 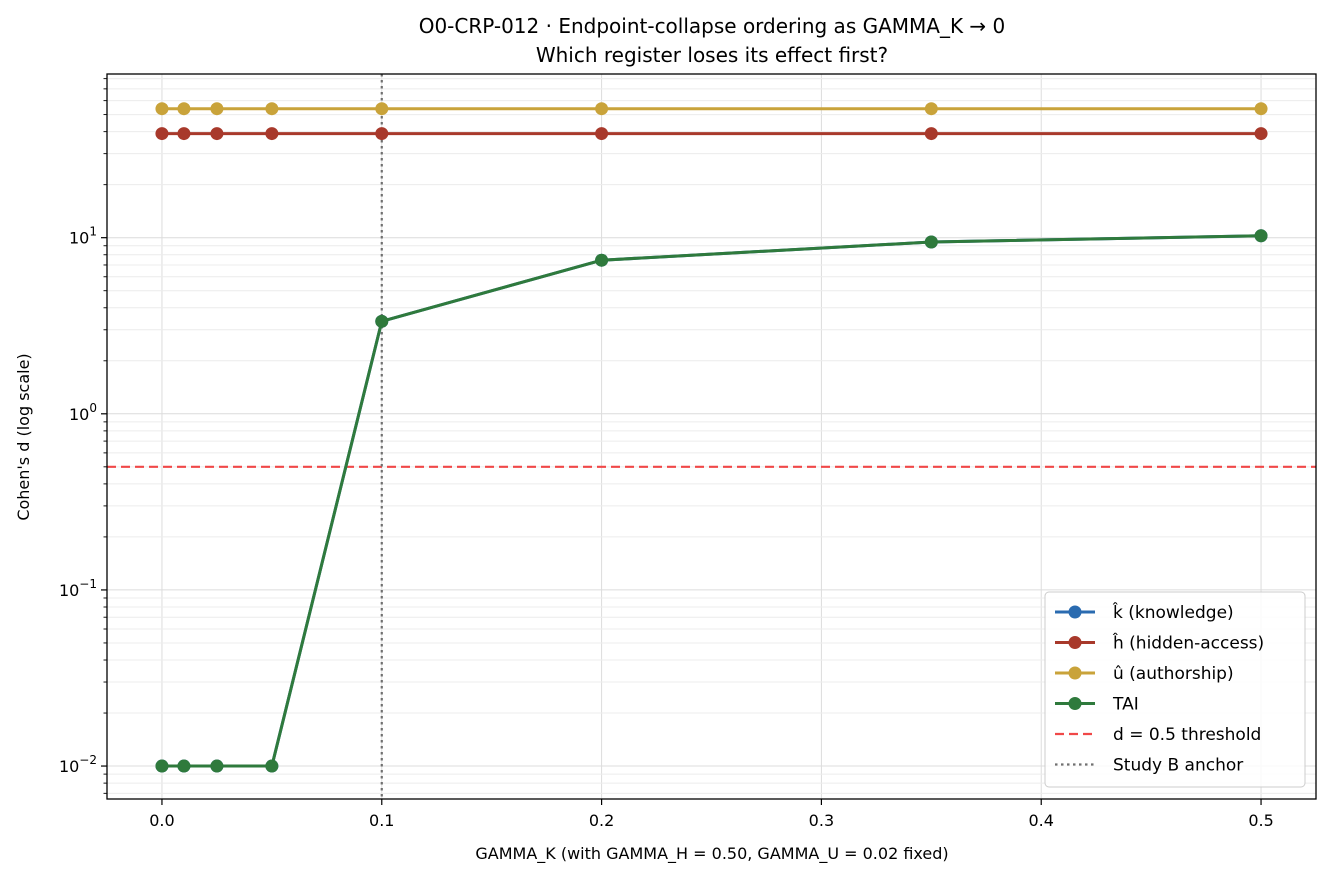 What do you see at coordinates (1041, 820) in the screenshot?
I see `x-tick-label: 0.4` at bounding box center [1041, 820].